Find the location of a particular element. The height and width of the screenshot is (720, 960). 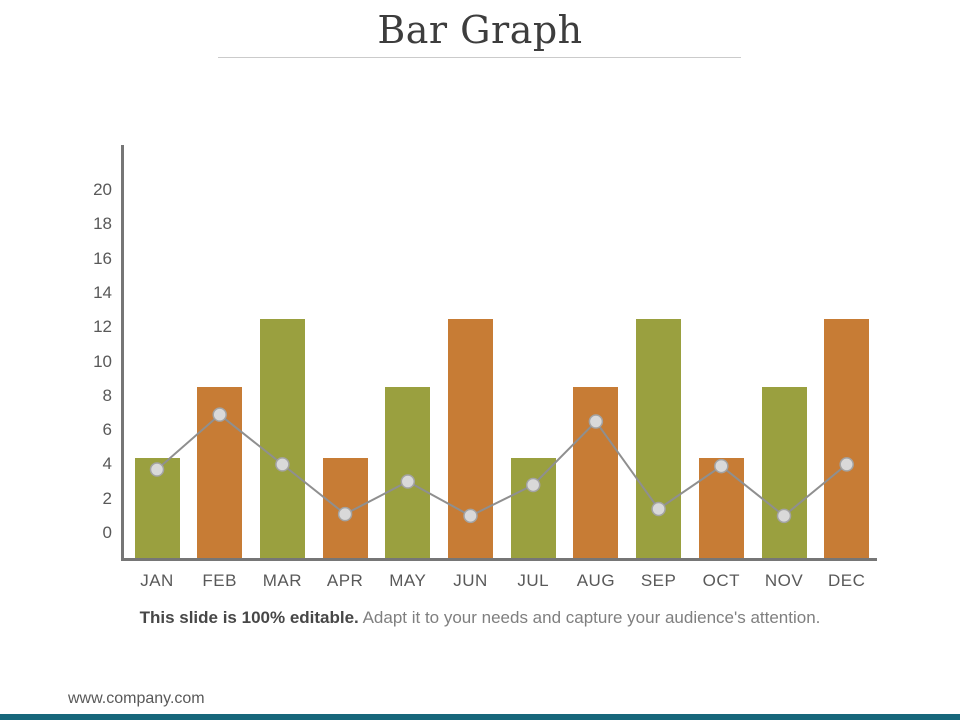

bottom-accent-bar is located at coordinates (480, 717).